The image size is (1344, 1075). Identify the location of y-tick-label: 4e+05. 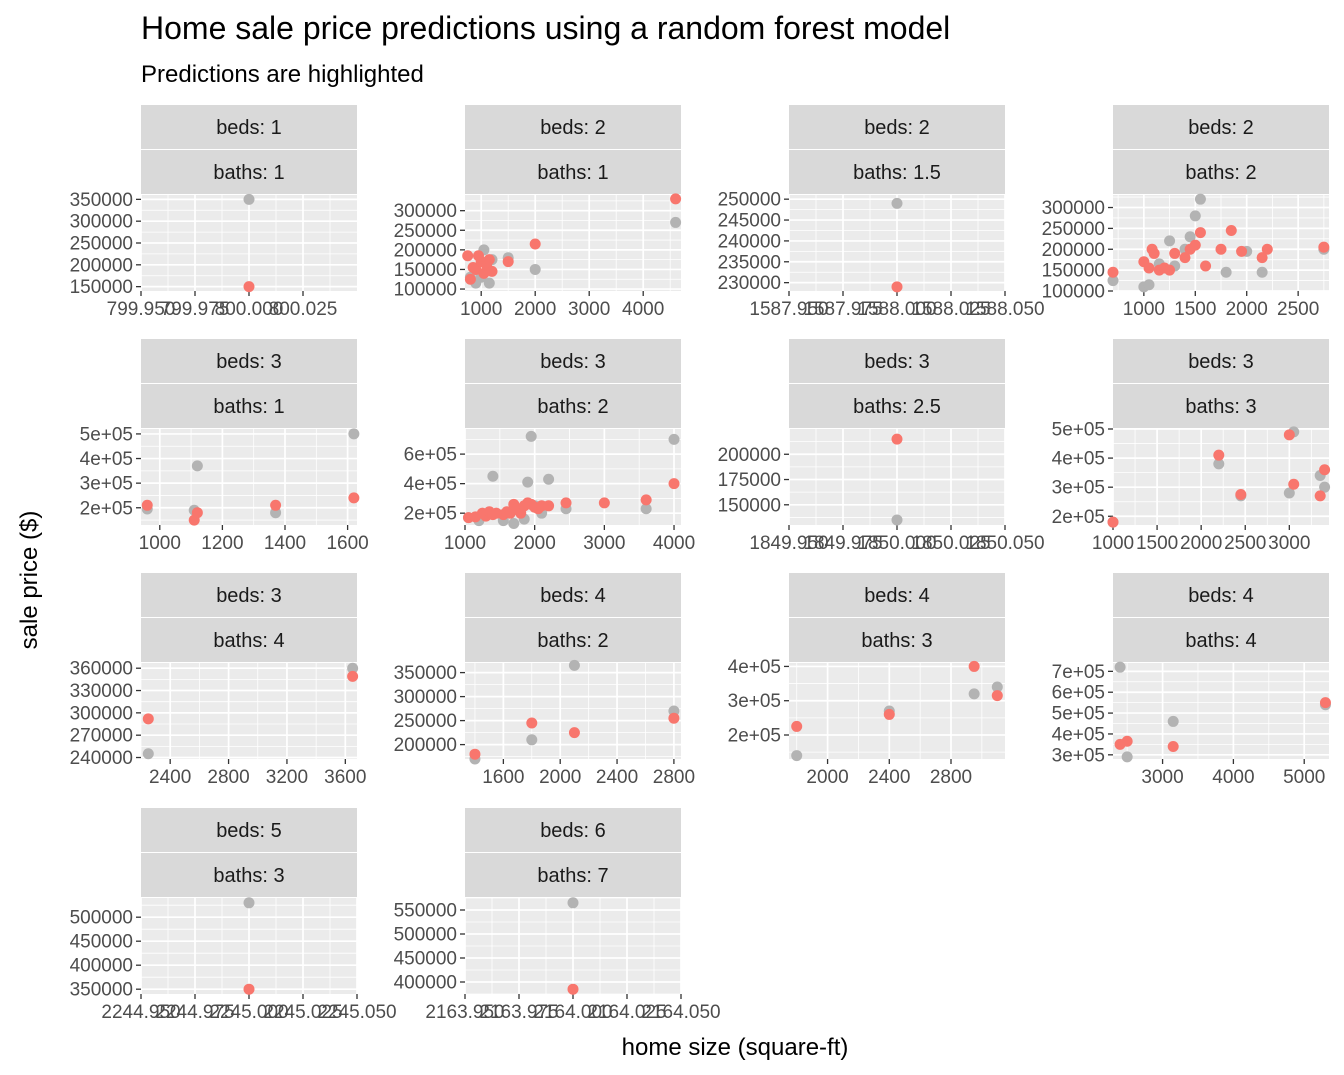
(1078, 459).